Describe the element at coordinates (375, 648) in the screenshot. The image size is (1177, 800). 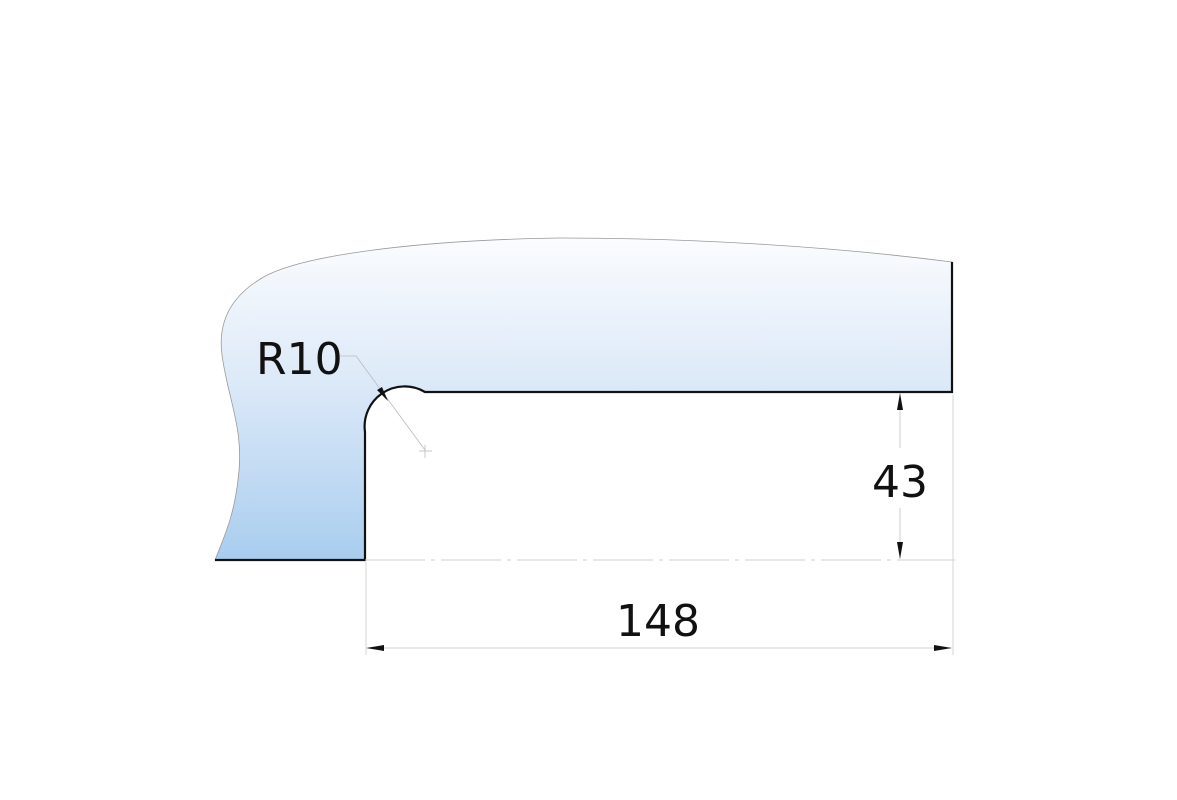
I see `arrow-left` at that location.